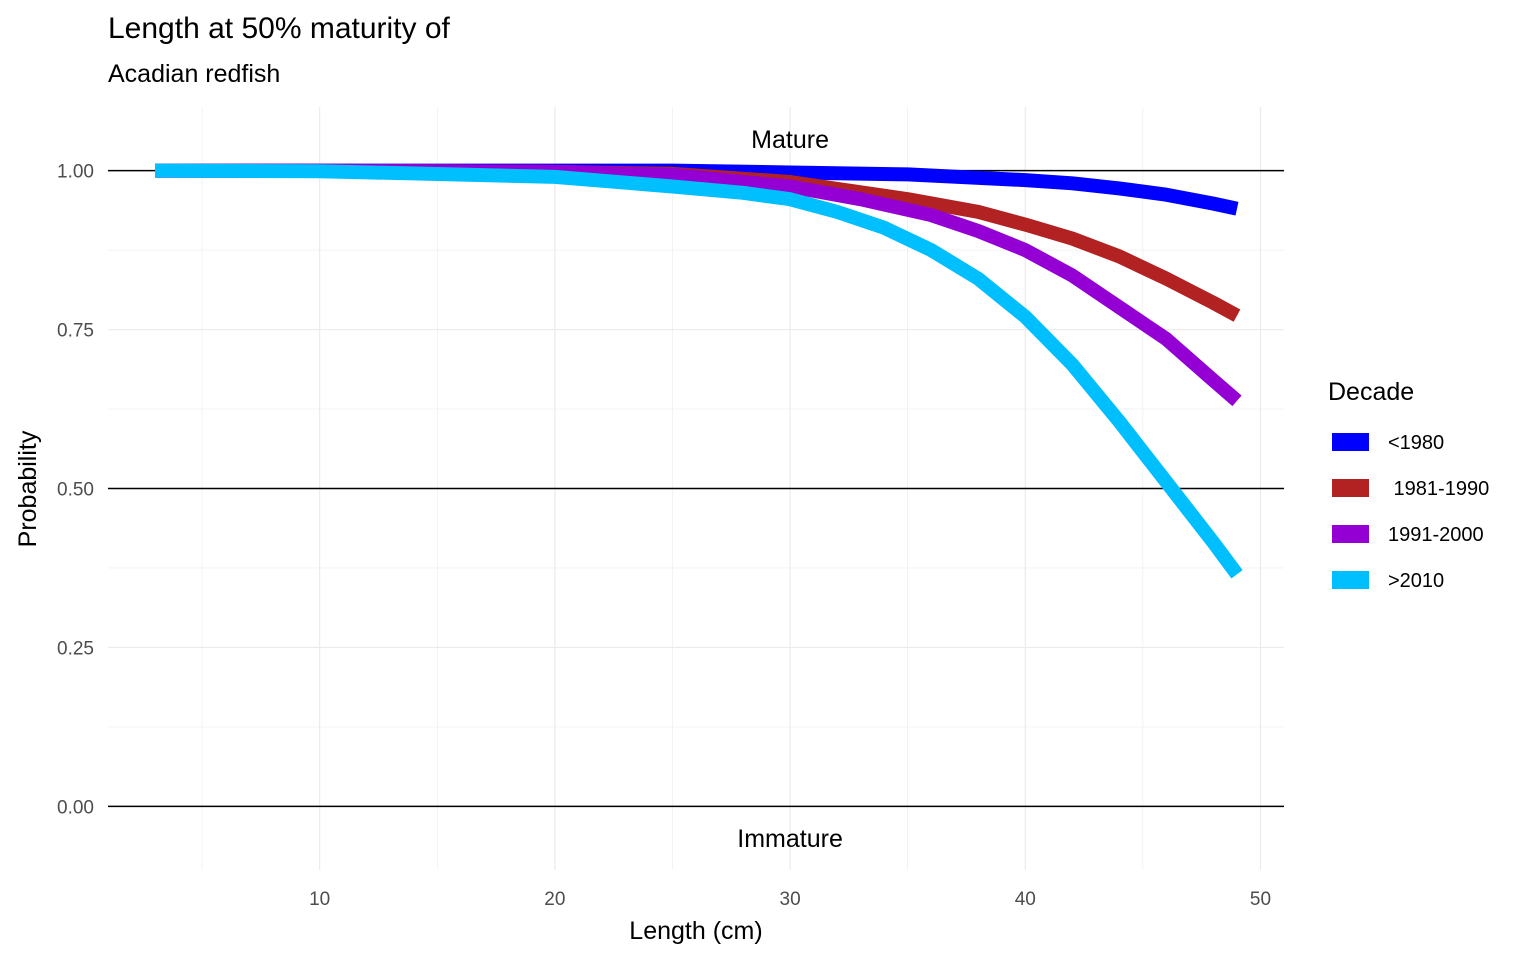 Image resolution: width=1536 pixels, height=960 pixels. Describe the element at coordinates (194, 74) in the screenshot. I see `chart-subtitle: Acadian redfish` at that location.